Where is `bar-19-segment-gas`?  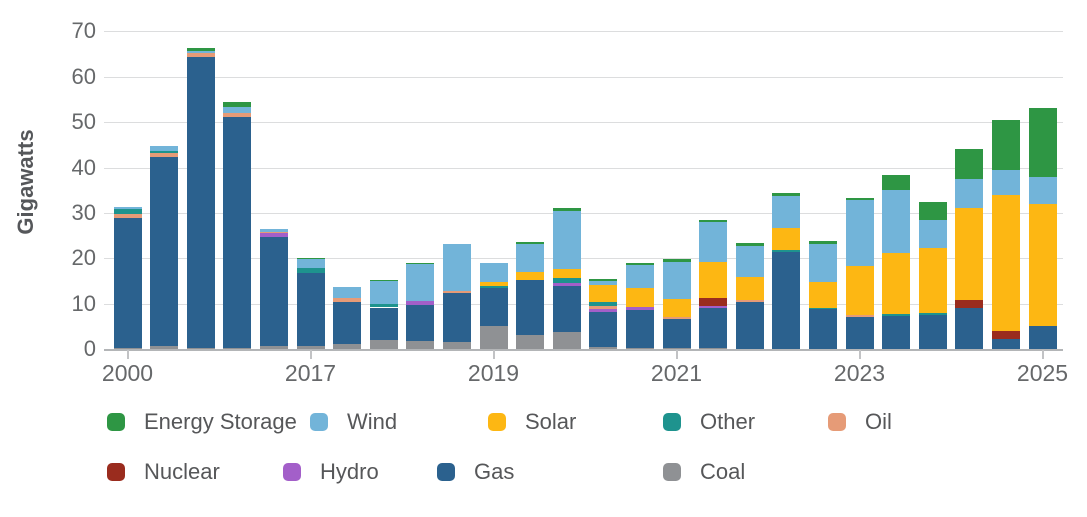 bar-19-segment-gas is located at coordinates (786, 300).